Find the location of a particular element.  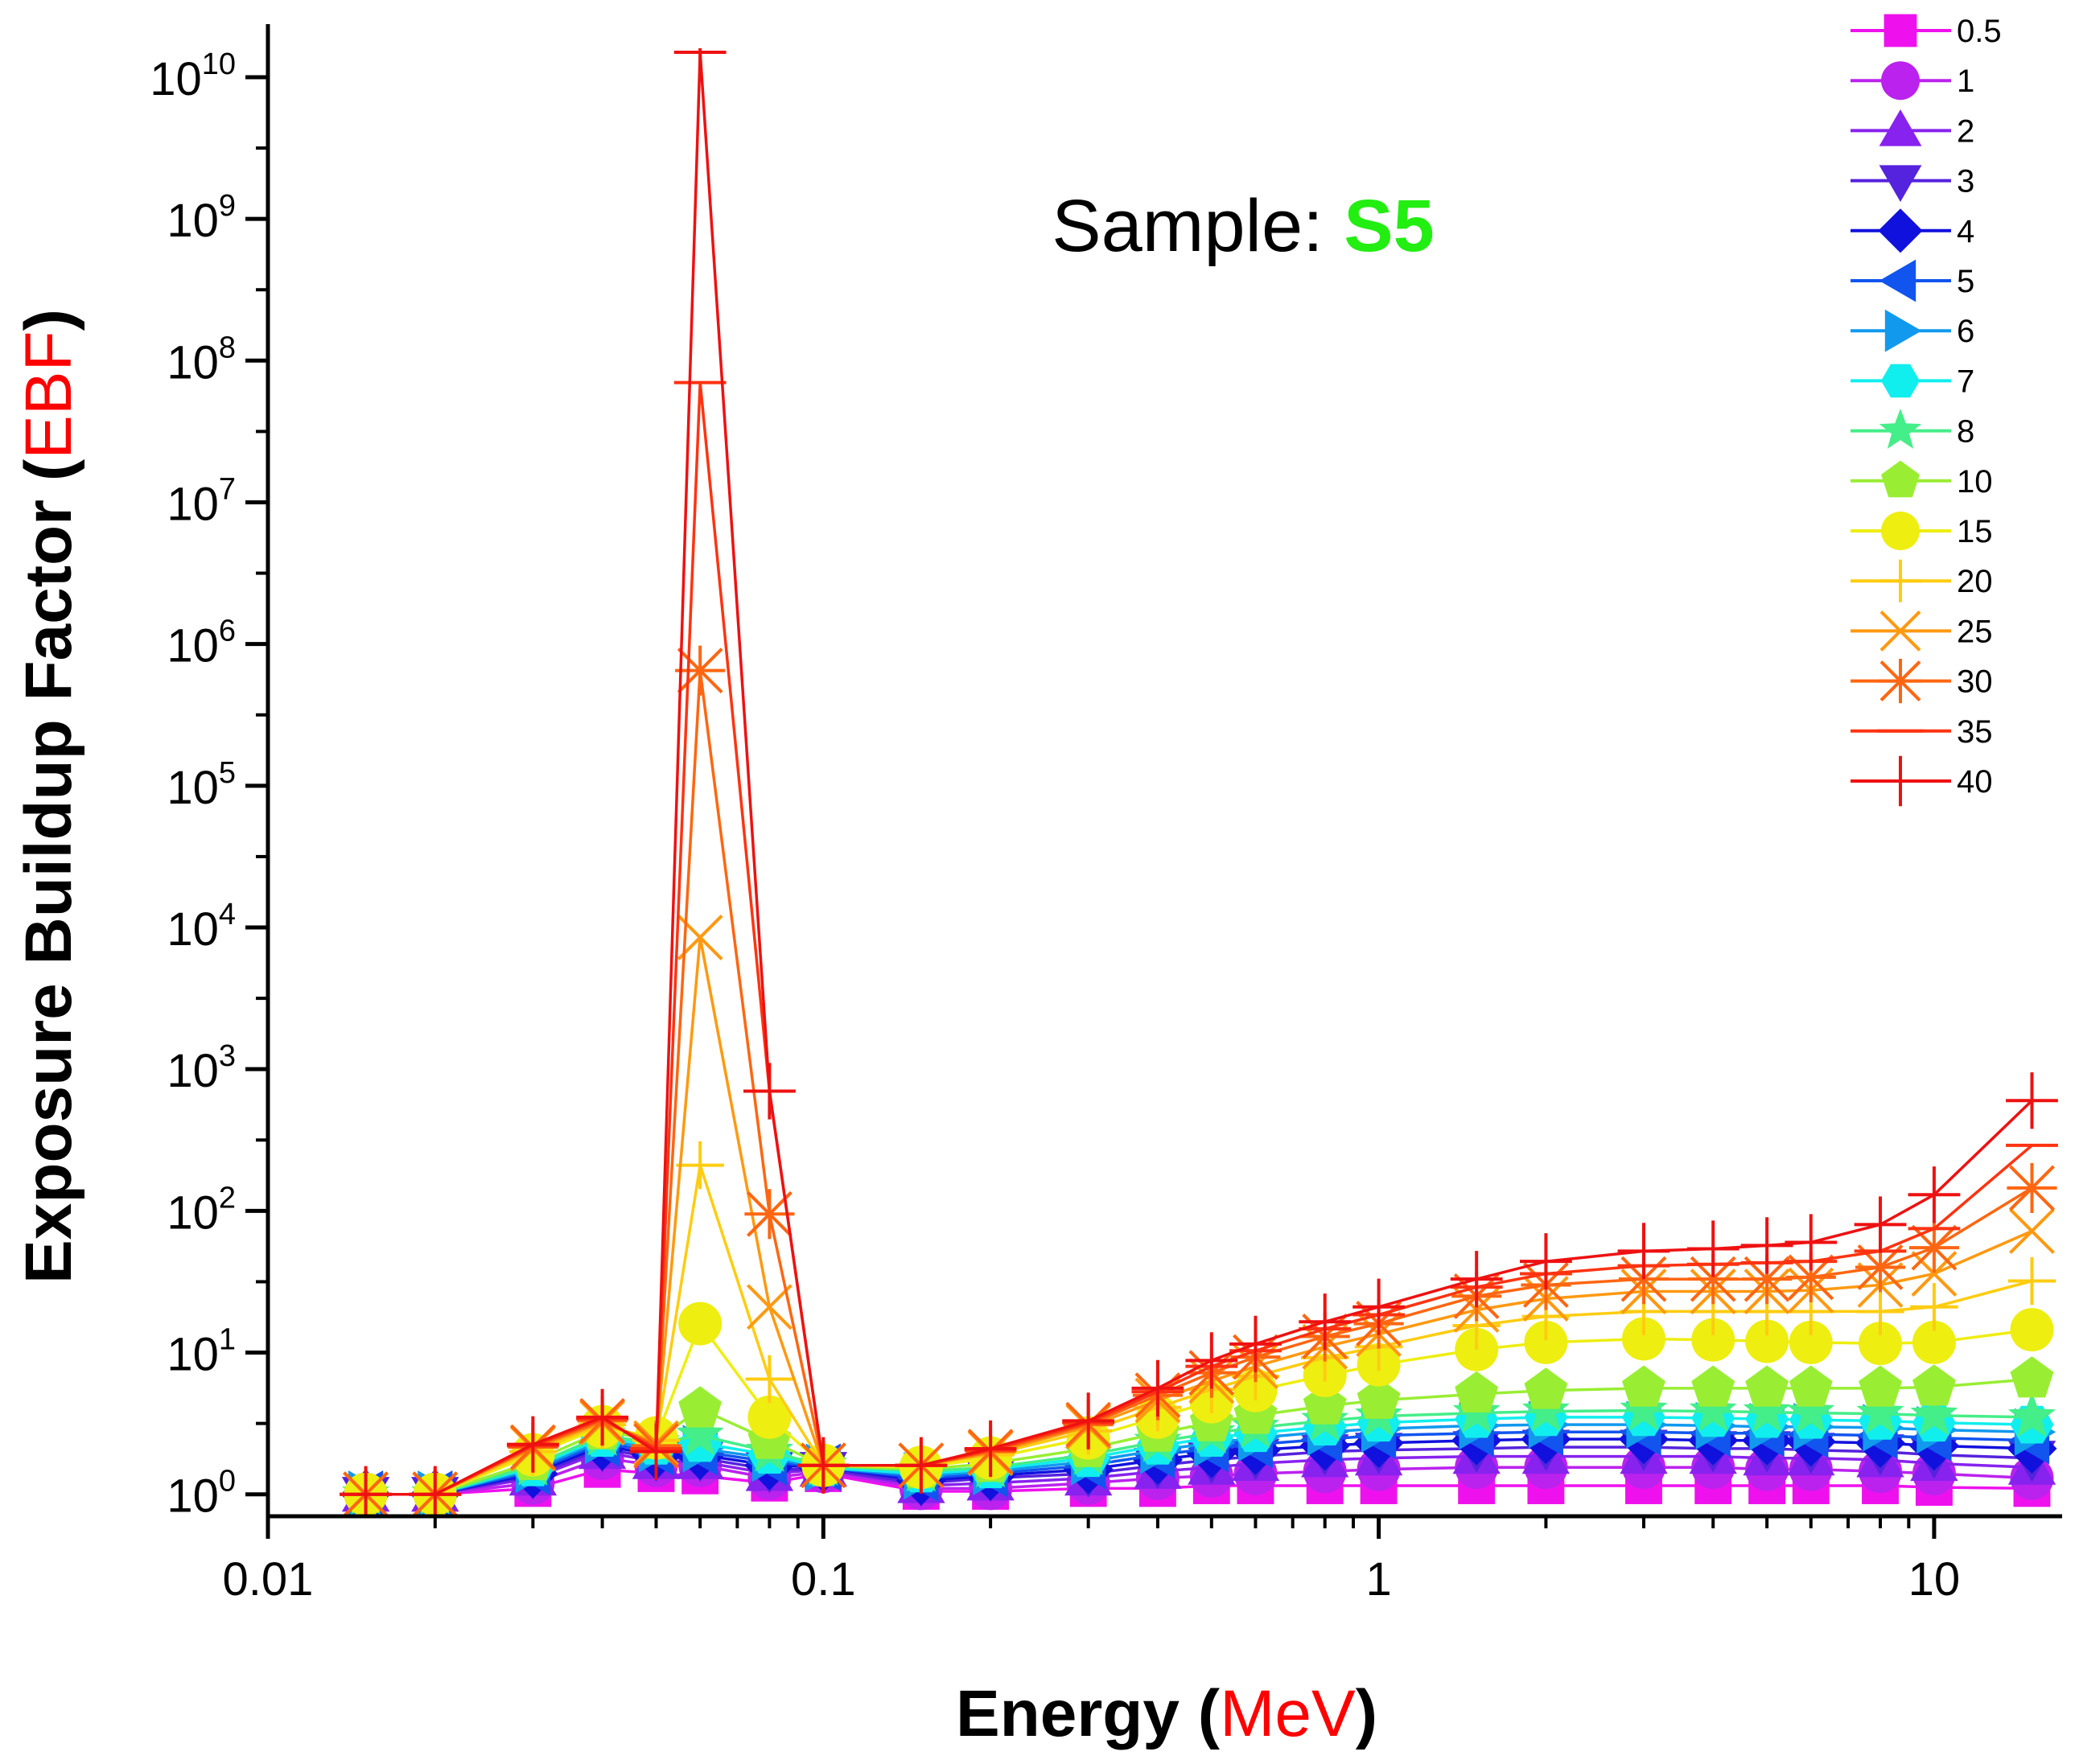

legend-label: 25 is located at coordinates (1975, 631).